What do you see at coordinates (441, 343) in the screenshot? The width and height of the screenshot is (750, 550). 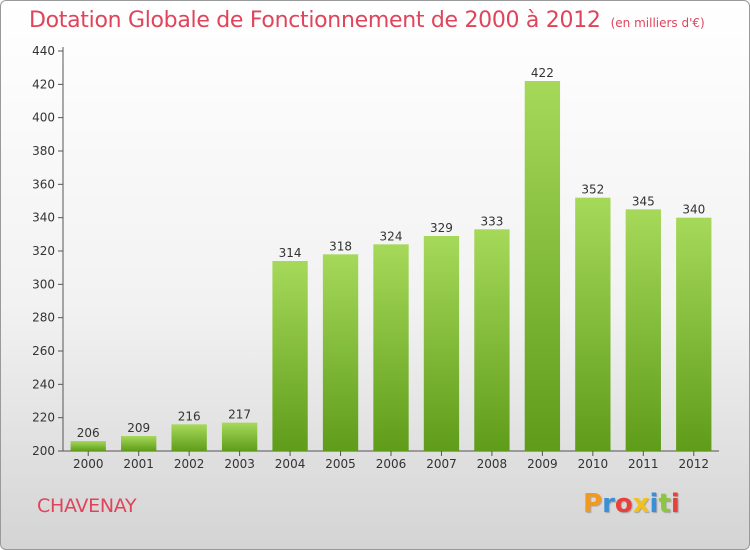 I see `bar-2007` at bounding box center [441, 343].